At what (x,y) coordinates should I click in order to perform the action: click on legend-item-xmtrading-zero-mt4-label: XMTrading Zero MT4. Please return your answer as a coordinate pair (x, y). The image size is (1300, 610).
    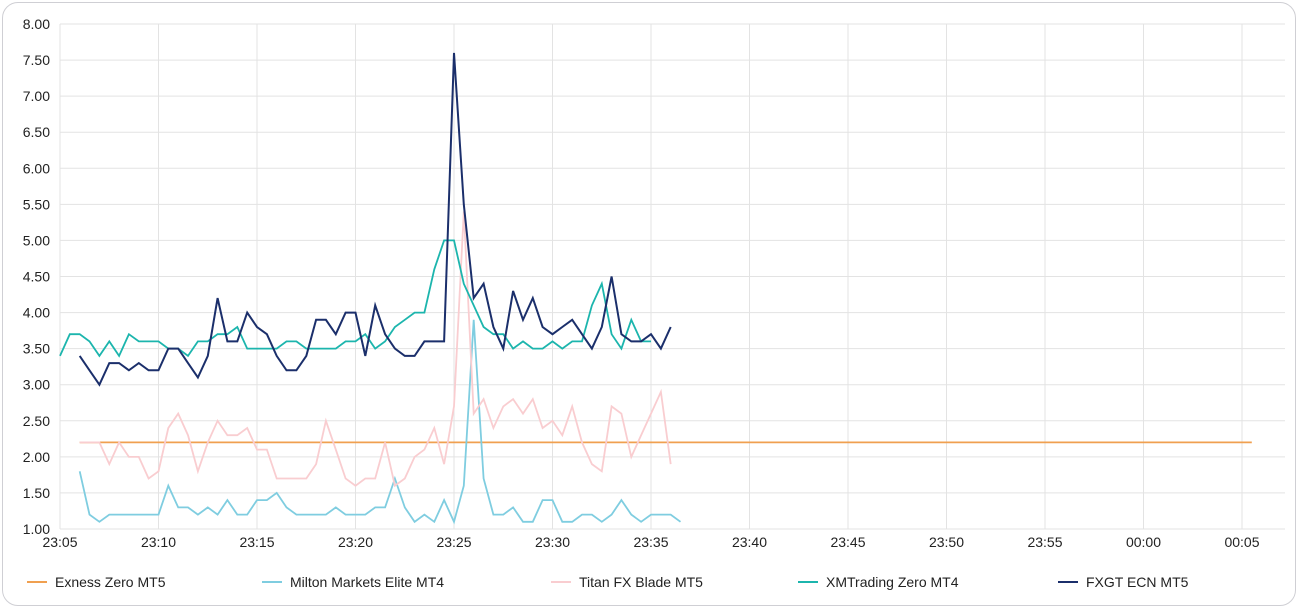
    Looking at the image, I should click on (892, 582).